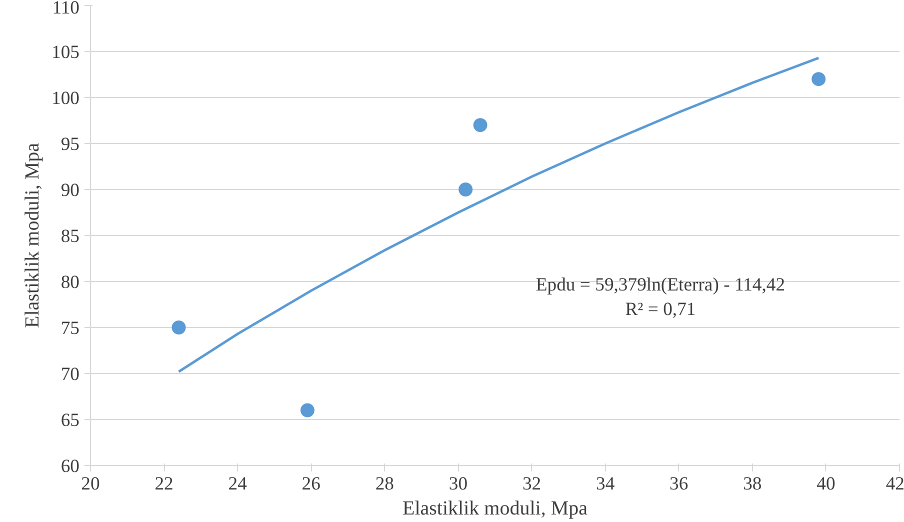  What do you see at coordinates (238, 484) in the screenshot?
I see `x-tick-label: 24` at bounding box center [238, 484].